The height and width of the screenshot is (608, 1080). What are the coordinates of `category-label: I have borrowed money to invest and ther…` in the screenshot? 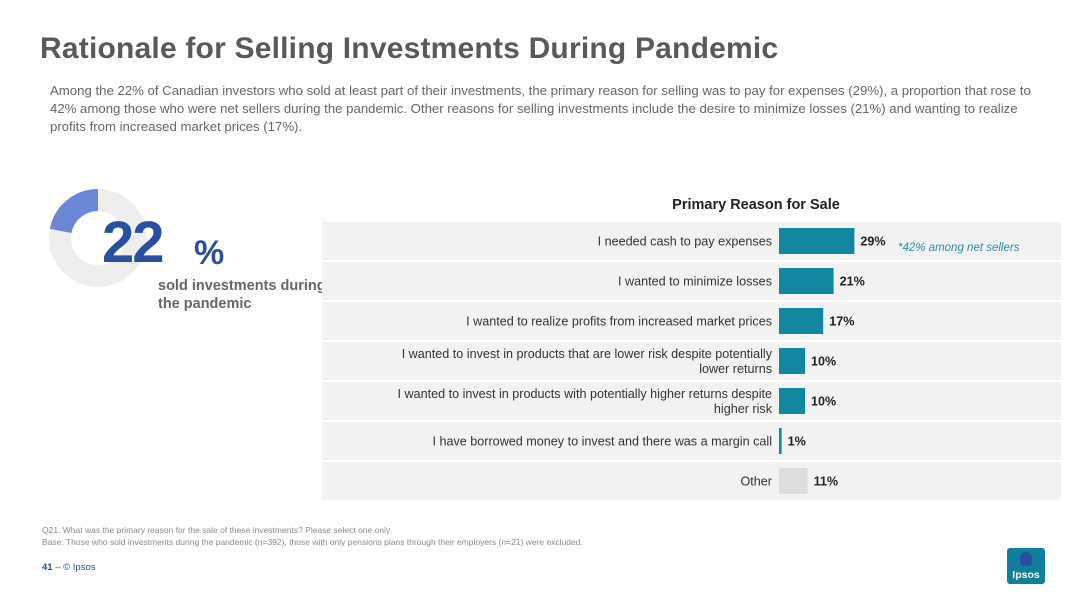 It's located at (602, 442).